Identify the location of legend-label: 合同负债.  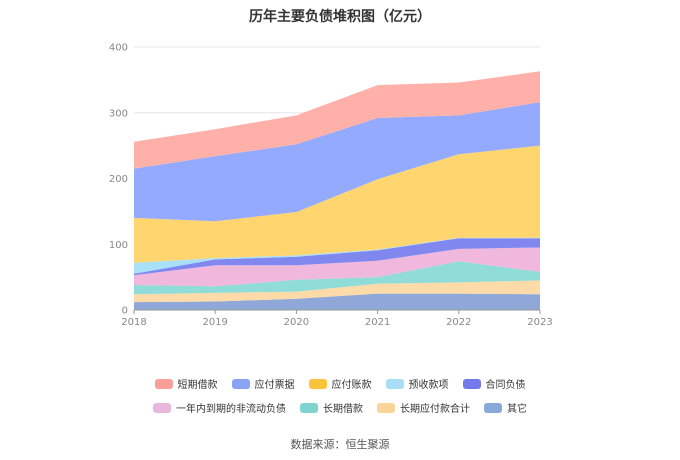
(505, 385).